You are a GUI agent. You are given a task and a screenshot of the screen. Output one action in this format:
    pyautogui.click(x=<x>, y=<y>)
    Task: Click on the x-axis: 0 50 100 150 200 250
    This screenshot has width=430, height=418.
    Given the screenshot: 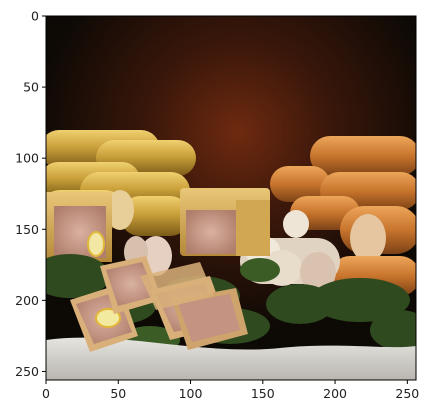 What is the action you would take?
    pyautogui.click(x=230, y=390)
    